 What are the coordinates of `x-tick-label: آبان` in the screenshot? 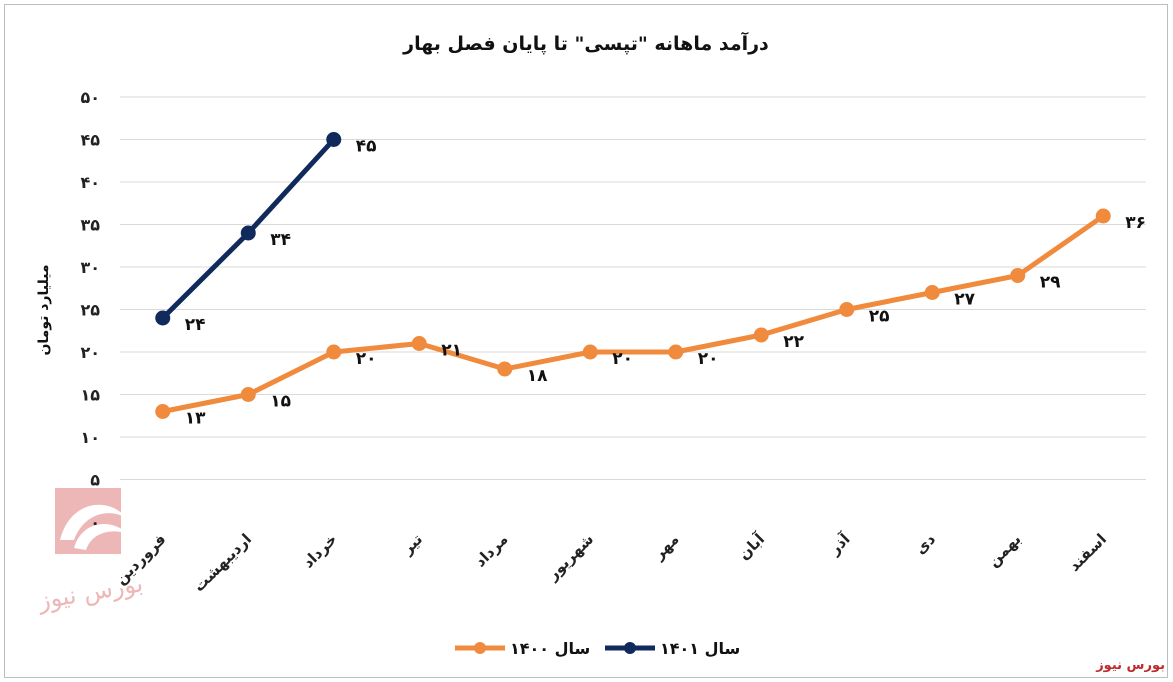 It's located at (752, 547).